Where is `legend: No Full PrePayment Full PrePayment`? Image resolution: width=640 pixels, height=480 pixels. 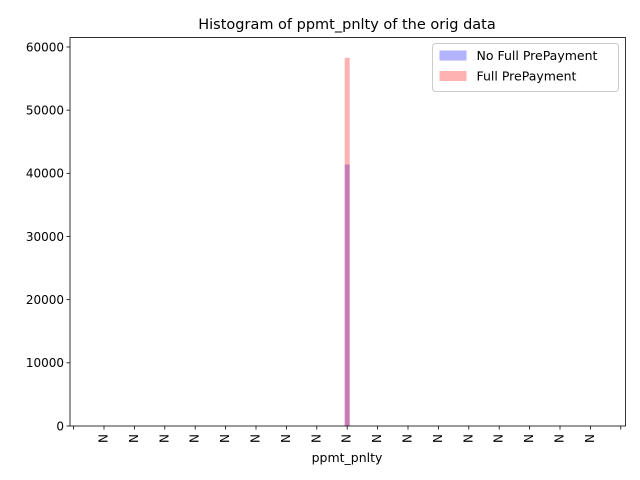
legend: No Full PrePayment Full PrePayment is located at coordinates (525, 67).